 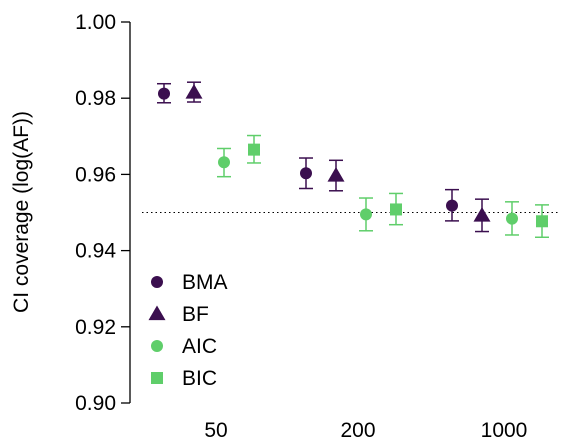 I want to click on legend-item-bf: BF, so click(x=178, y=314).